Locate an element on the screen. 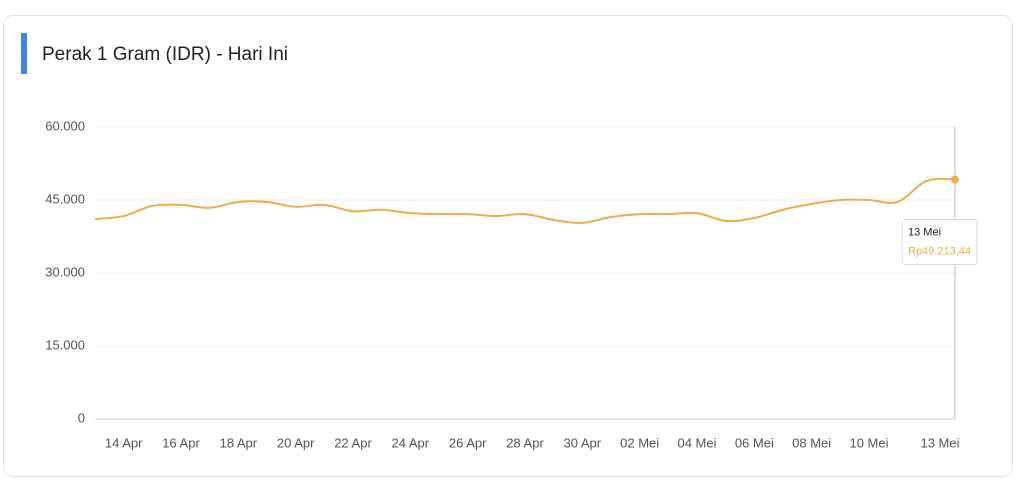 The image size is (1024, 486). x-tick-label: 22 Apr is located at coordinates (353, 442).